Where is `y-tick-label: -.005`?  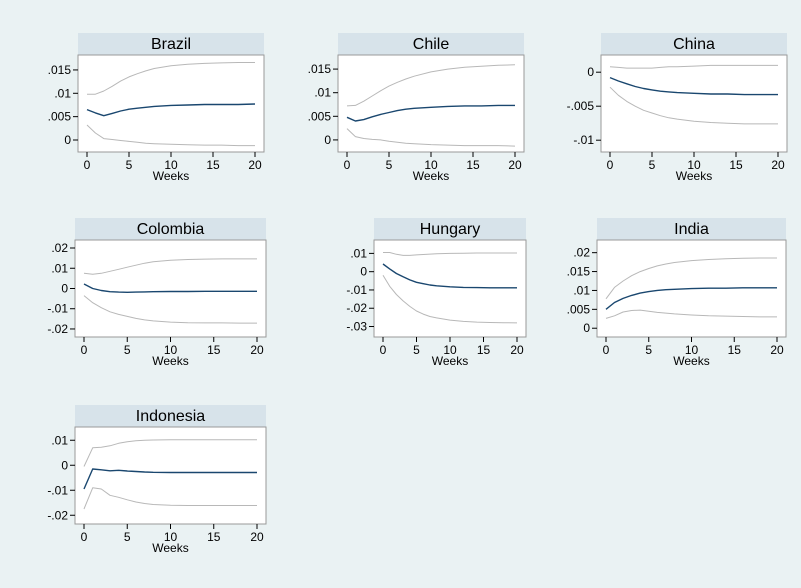
y-tick-label: -.005 is located at coordinates (581, 106).